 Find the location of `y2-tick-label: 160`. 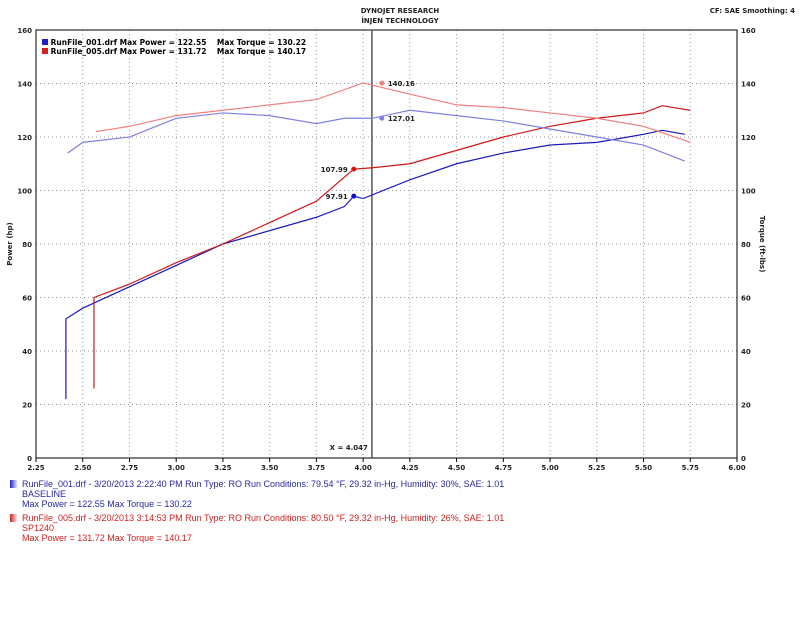

y2-tick-label: 160 is located at coordinates (748, 31).